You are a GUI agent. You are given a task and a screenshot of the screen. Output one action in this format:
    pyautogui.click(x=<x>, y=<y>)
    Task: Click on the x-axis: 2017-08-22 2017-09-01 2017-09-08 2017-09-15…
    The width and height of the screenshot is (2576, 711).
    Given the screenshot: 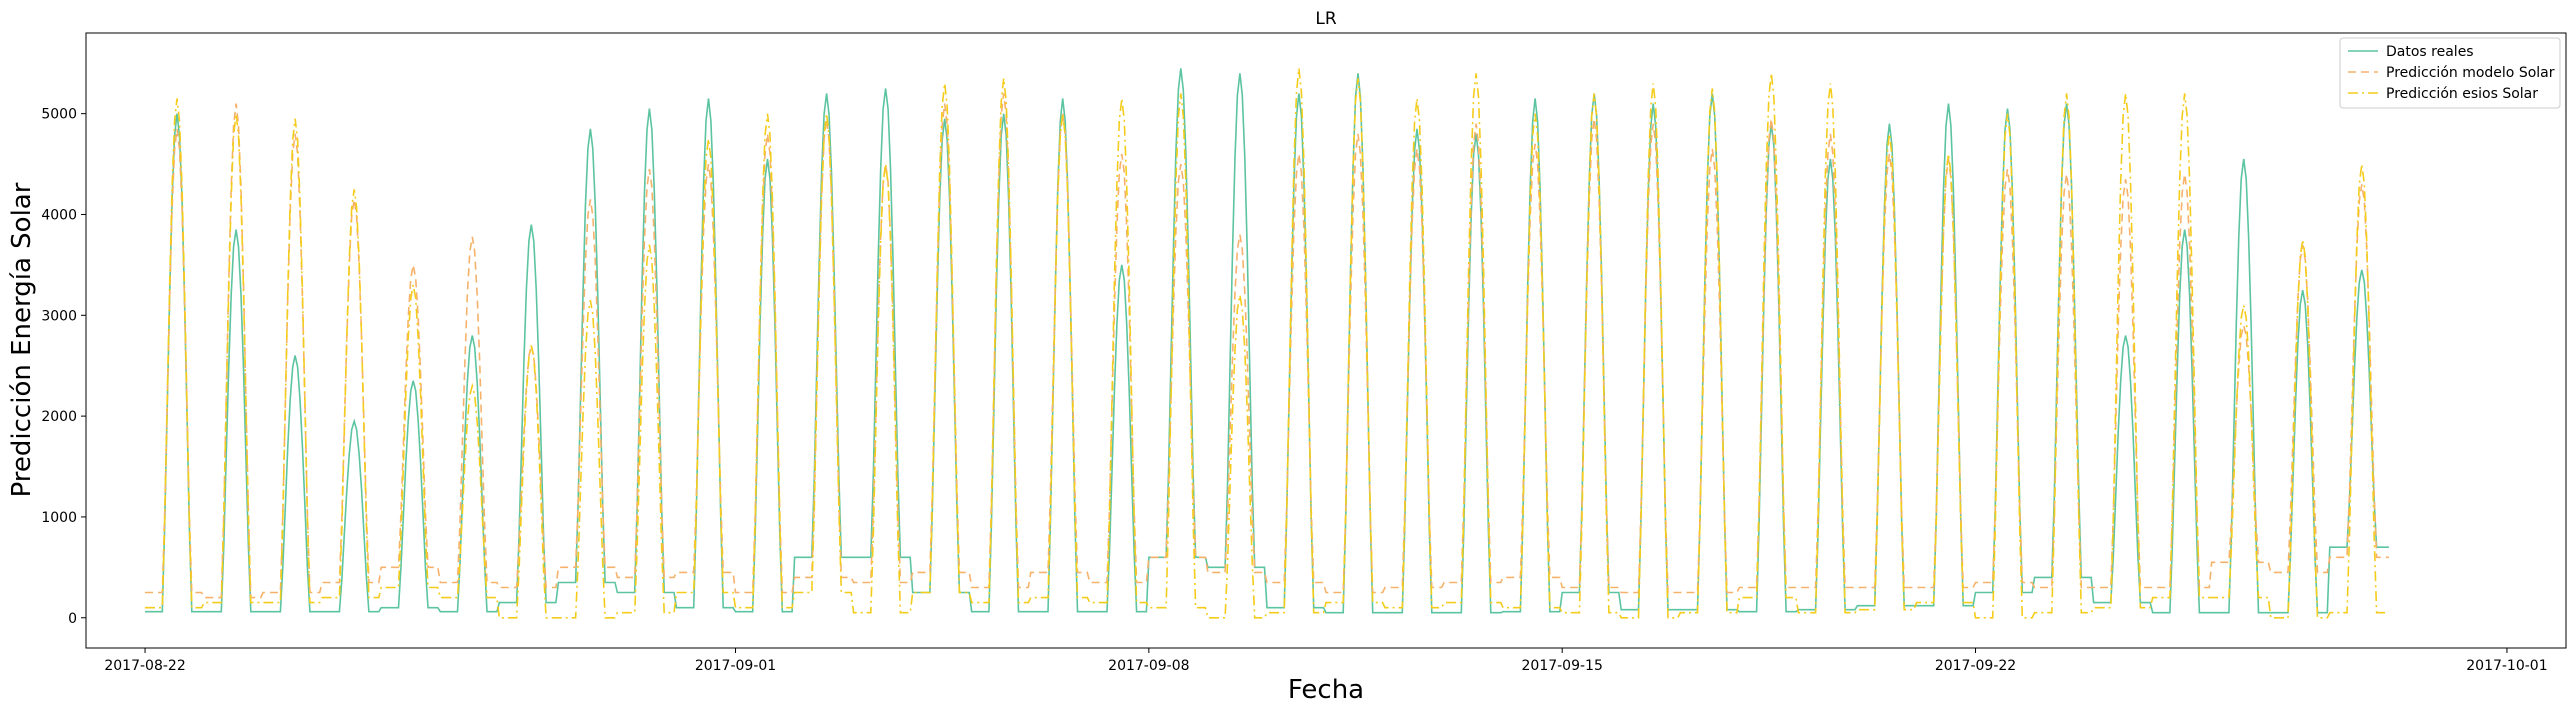 What is the action you would take?
    pyautogui.click(x=1326, y=661)
    